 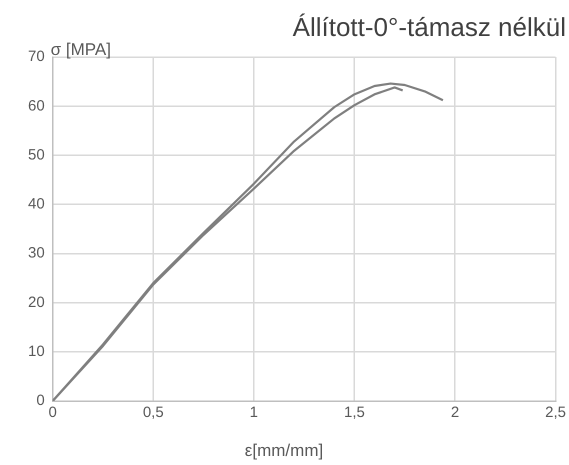 I want to click on x-axis-title: ε[mm/mm], so click(x=284, y=450).